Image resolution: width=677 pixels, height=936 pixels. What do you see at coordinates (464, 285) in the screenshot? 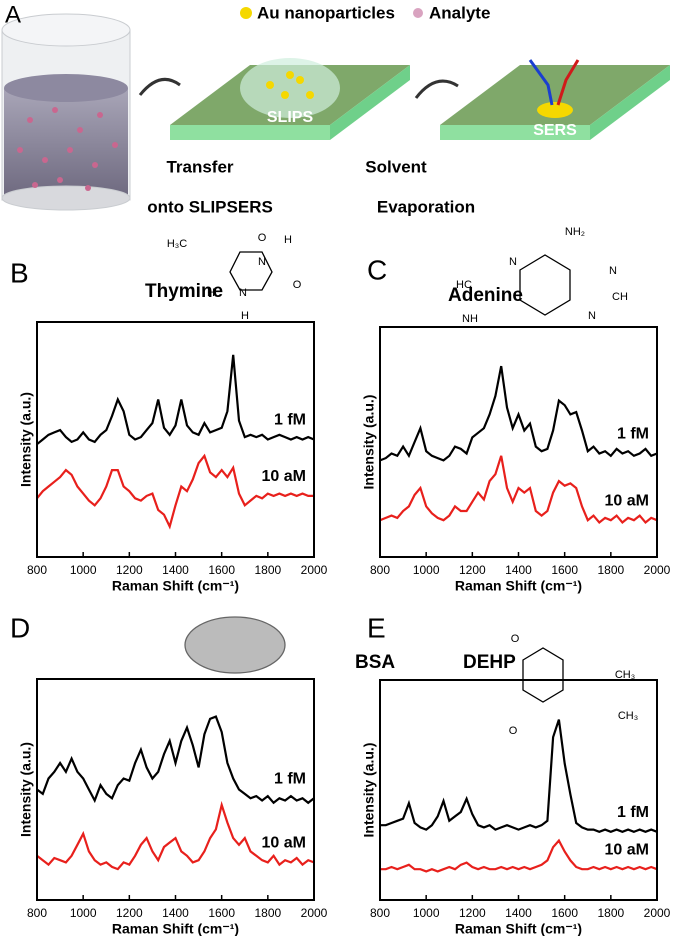
I see `atom-label: HC` at bounding box center [464, 285].